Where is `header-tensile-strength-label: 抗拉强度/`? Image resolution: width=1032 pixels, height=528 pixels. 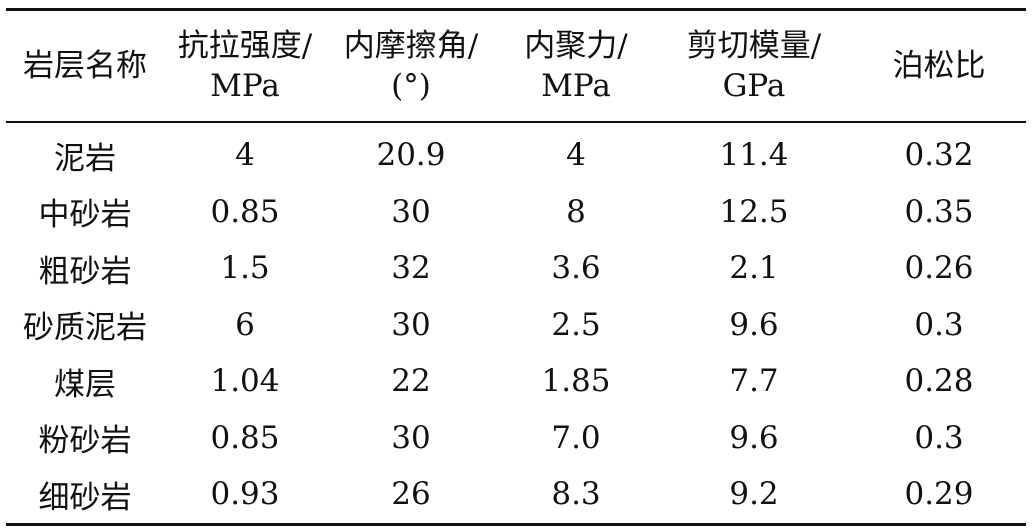 header-tensile-strength-label: 抗拉强度/ is located at coordinates (245, 46).